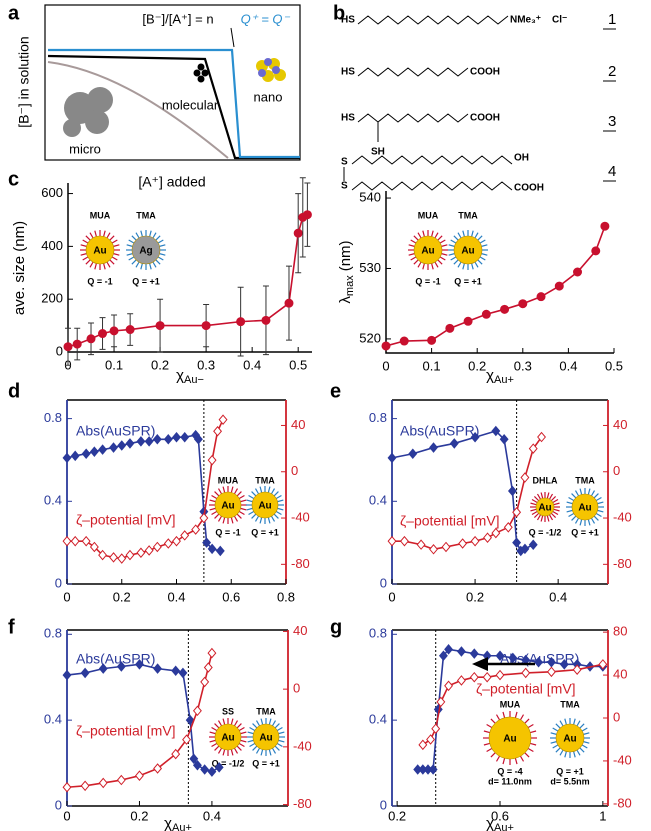 This screenshot has height=831, width=651. I want to click on x-tick-label: 0.5, so click(614, 365).